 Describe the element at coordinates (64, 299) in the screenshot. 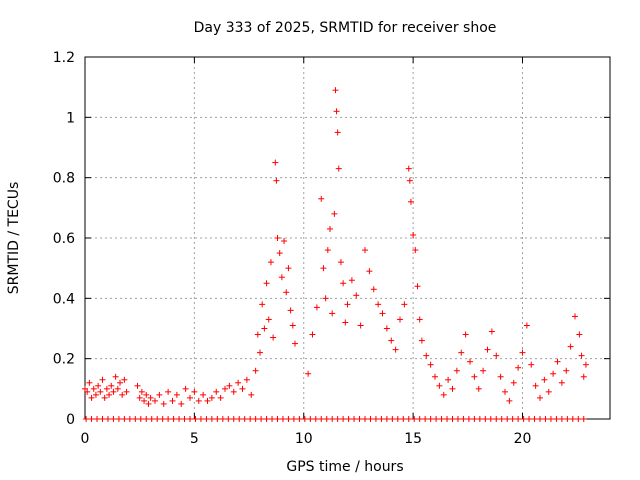

I see `y-tick-label: 0.4` at that location.